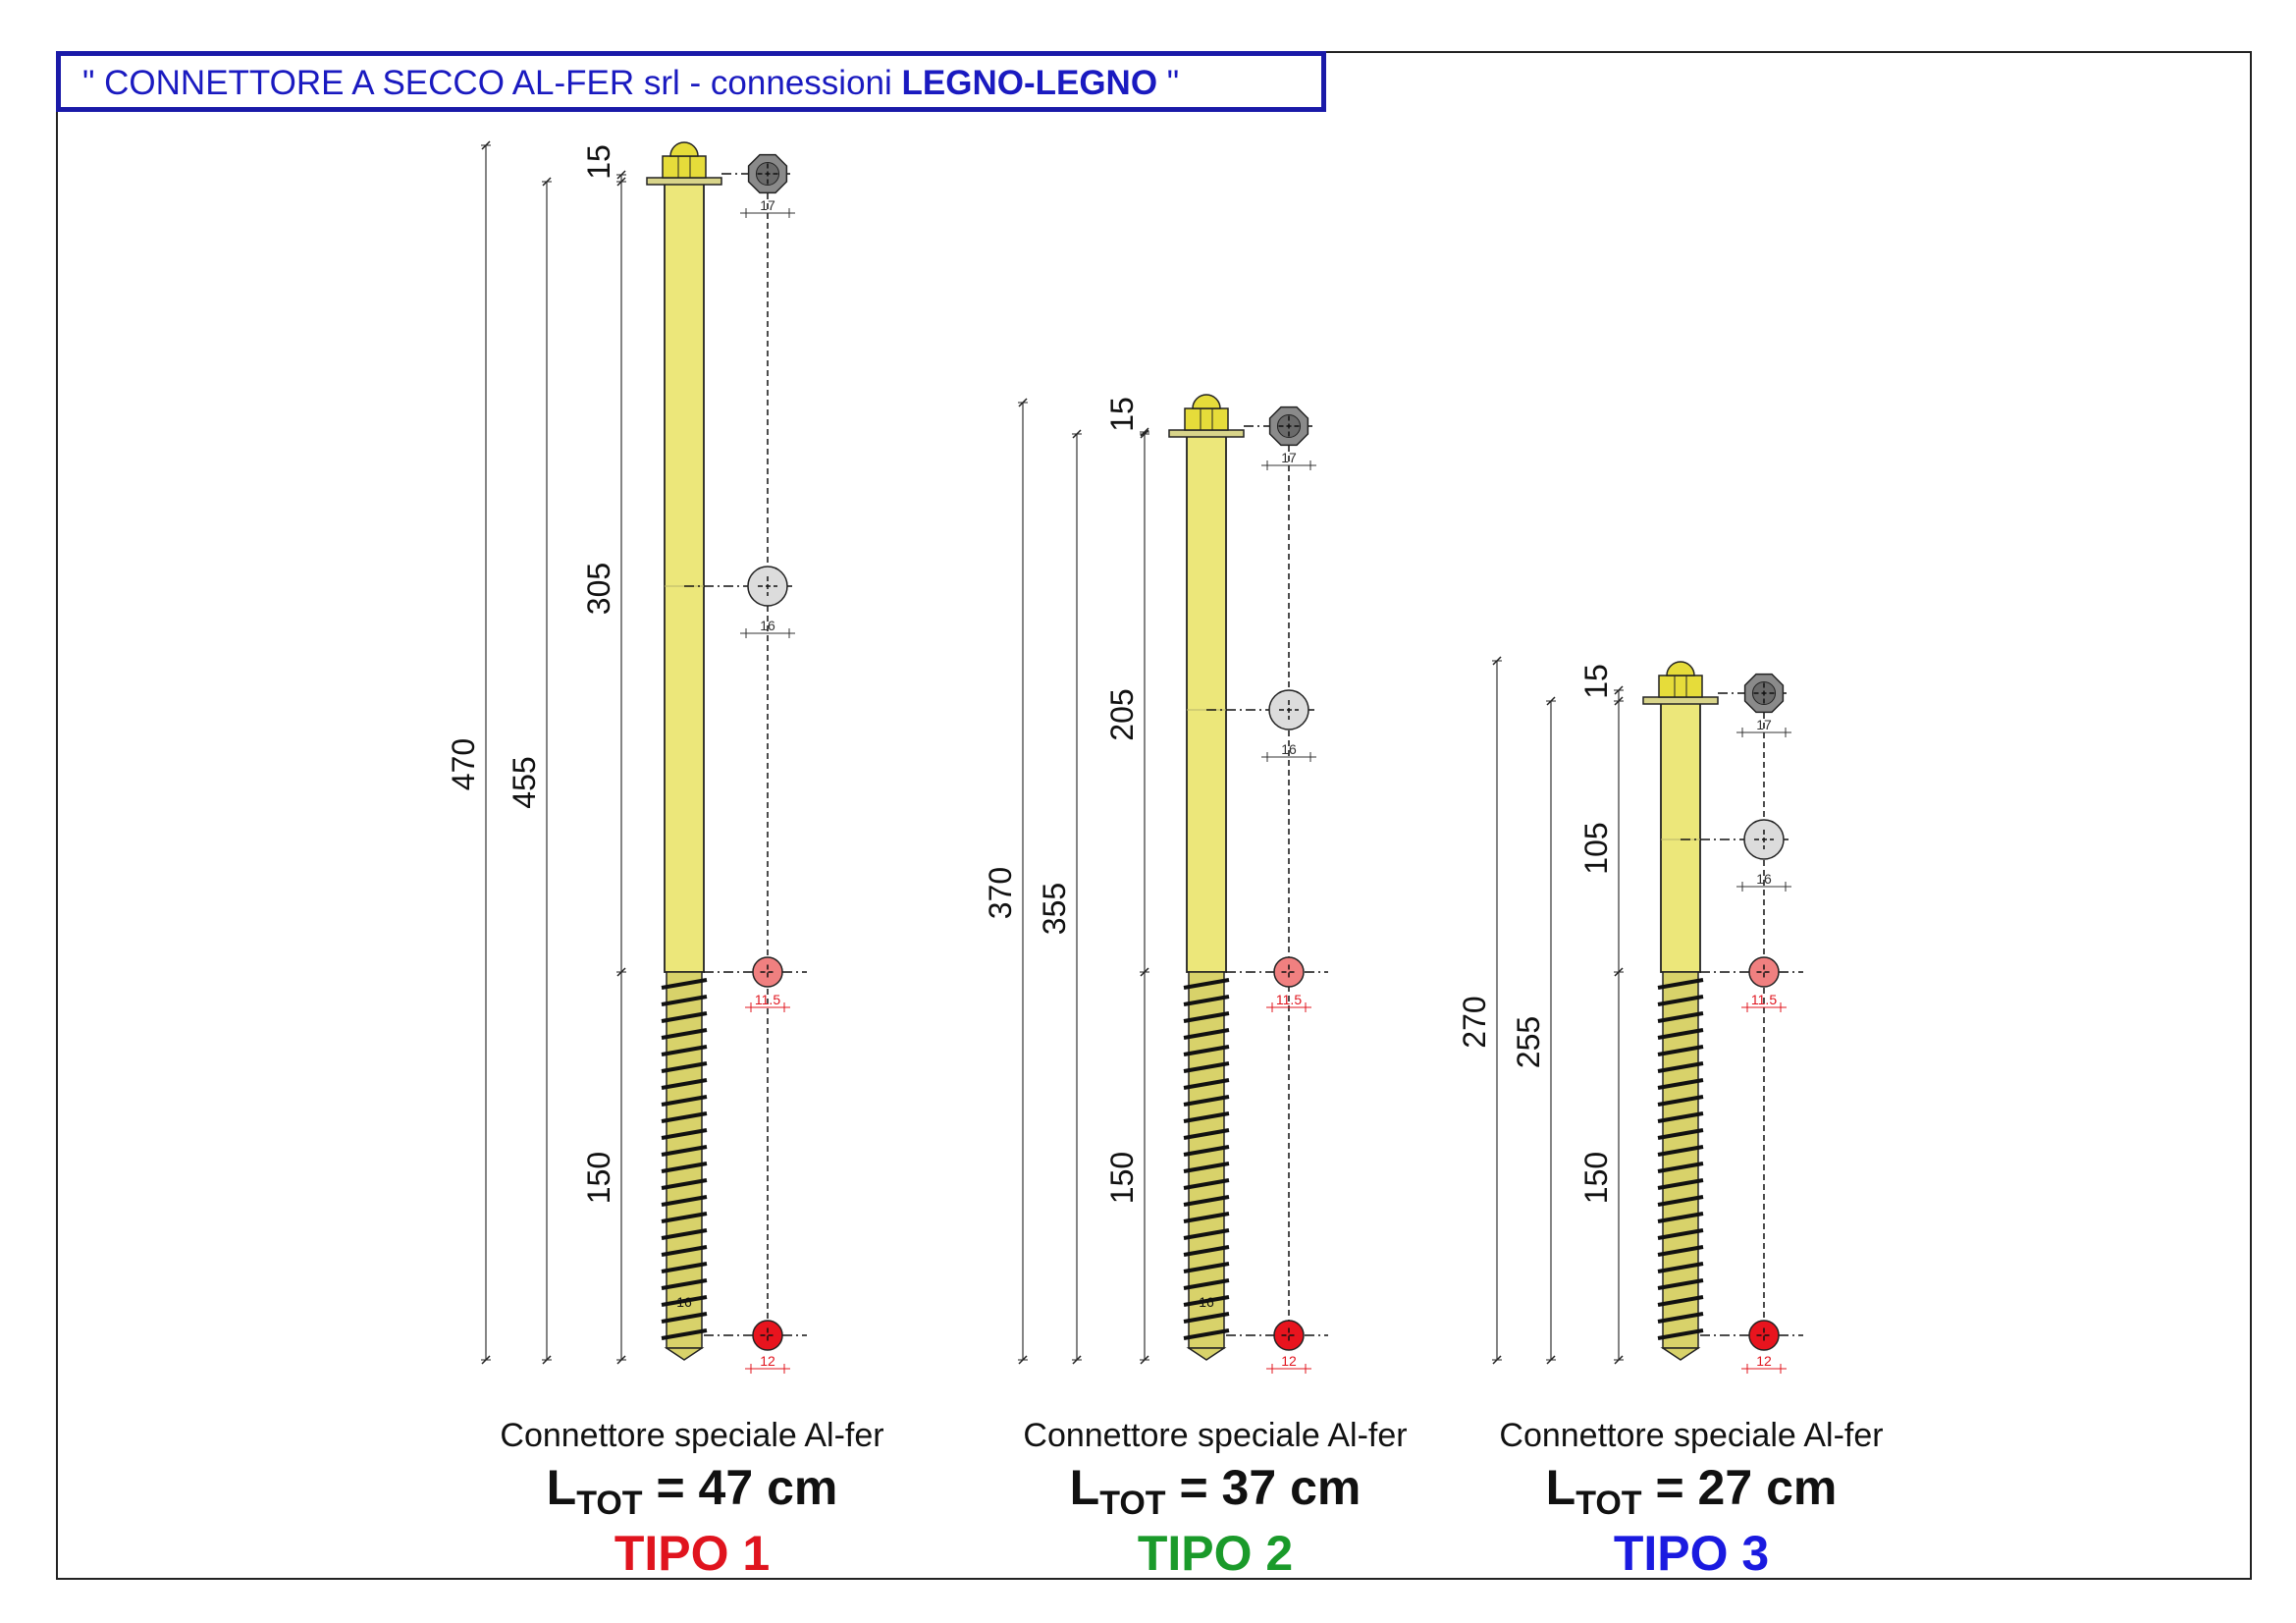 This screenshot has height=1623, width=2296. What do you see at coordinates (1691, 1553) in the screenshot?
I see `tipo-label: TIPO 3` at bounding box center [1691, 1553].